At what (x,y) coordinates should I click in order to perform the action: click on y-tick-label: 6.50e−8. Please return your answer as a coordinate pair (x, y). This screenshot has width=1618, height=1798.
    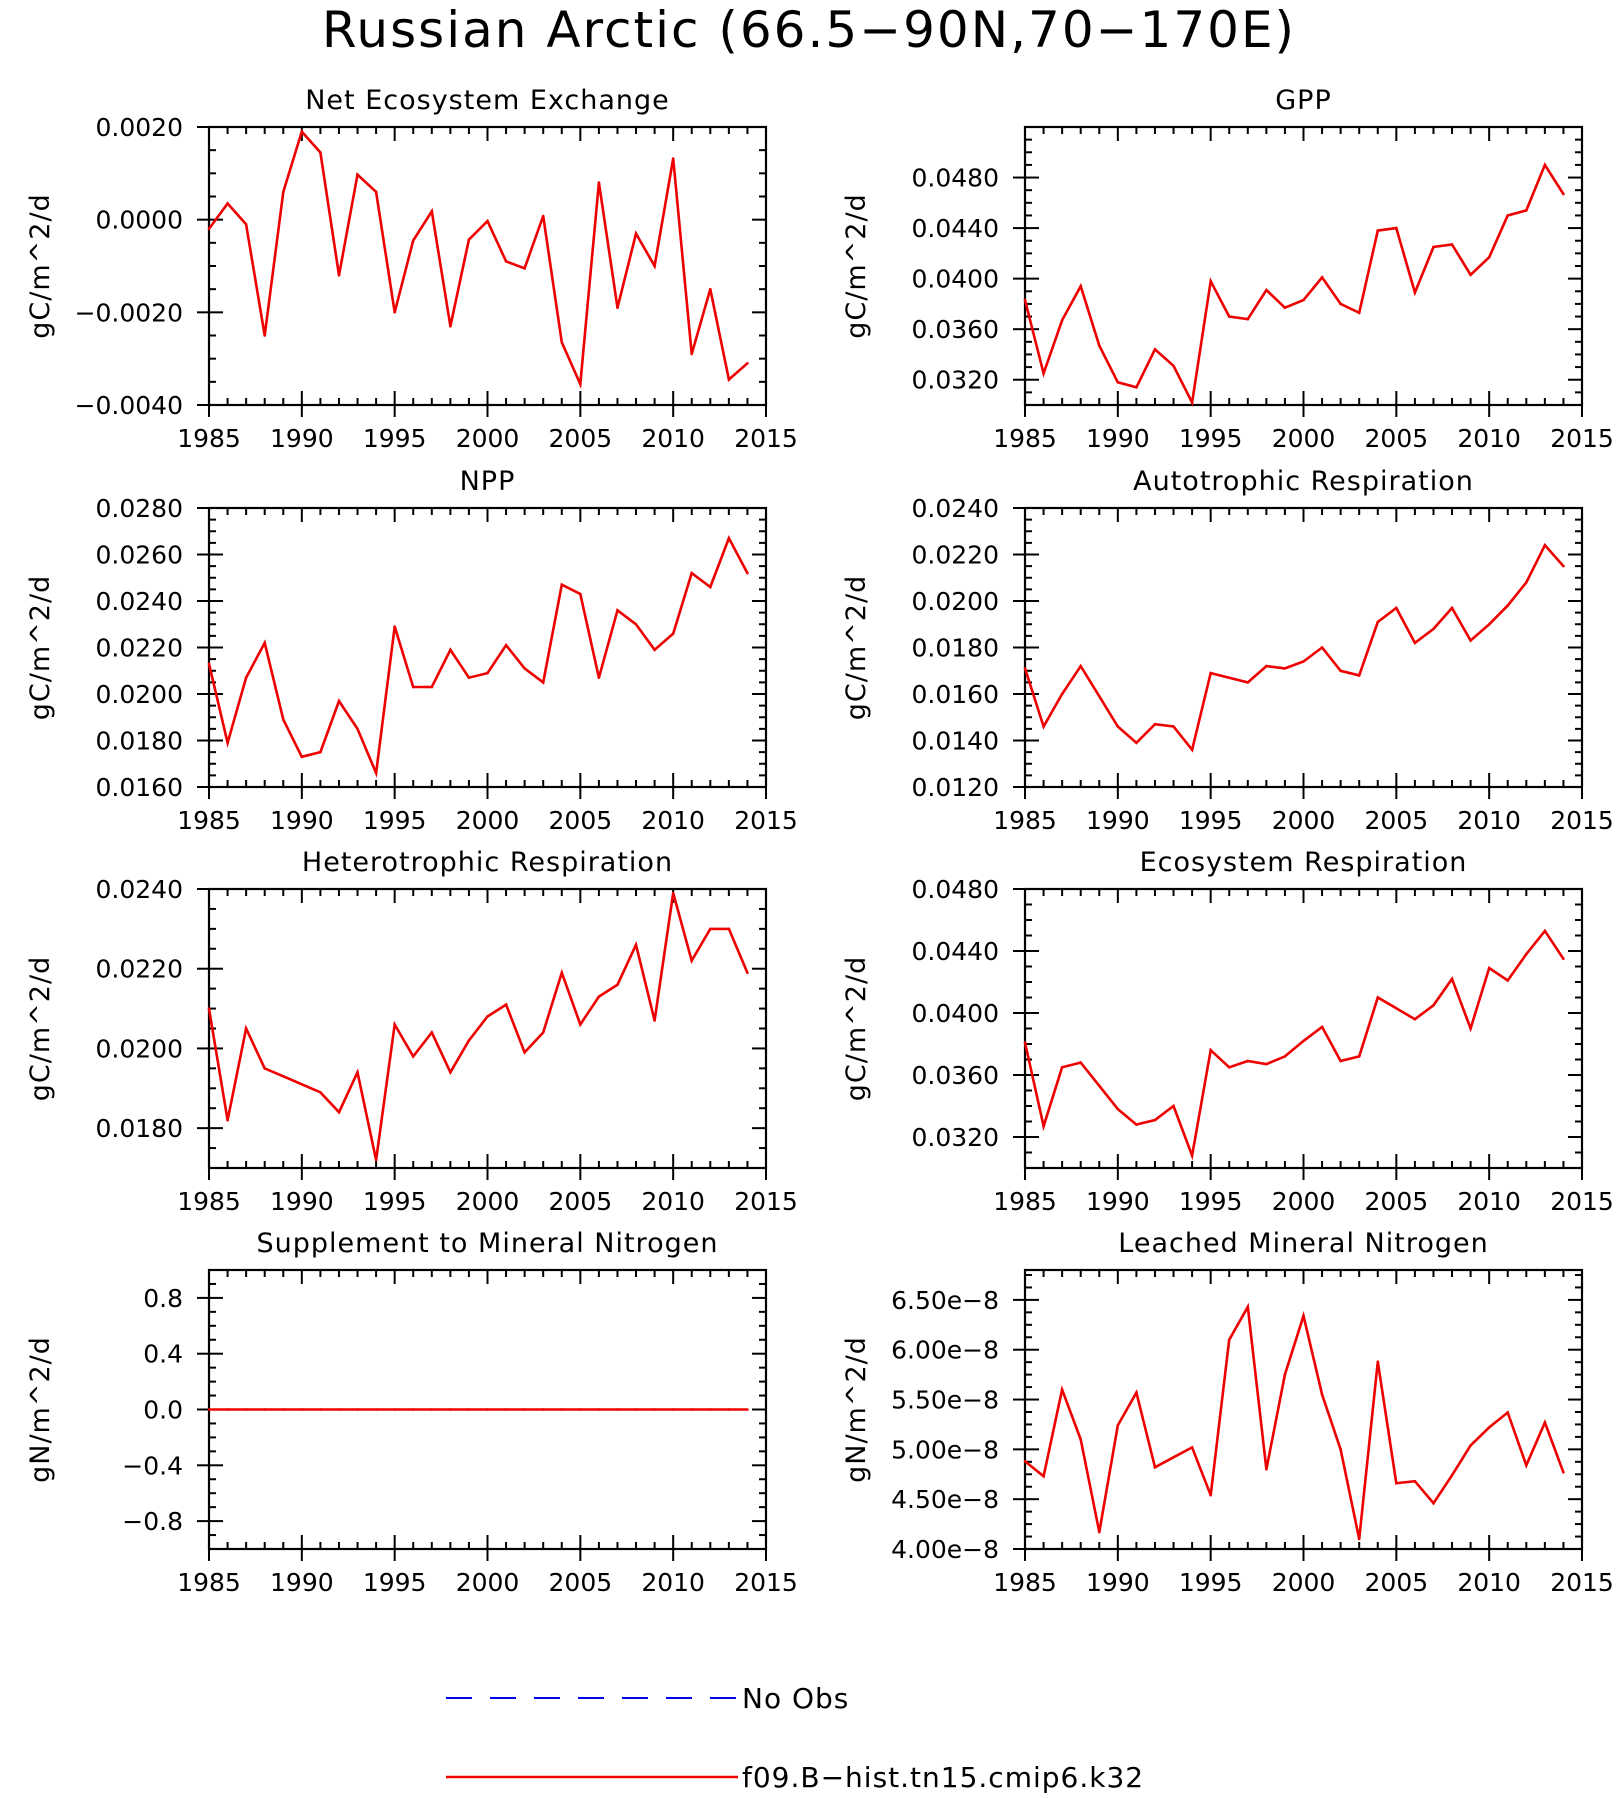
    Looking at the image, I should click on (945, 1300).